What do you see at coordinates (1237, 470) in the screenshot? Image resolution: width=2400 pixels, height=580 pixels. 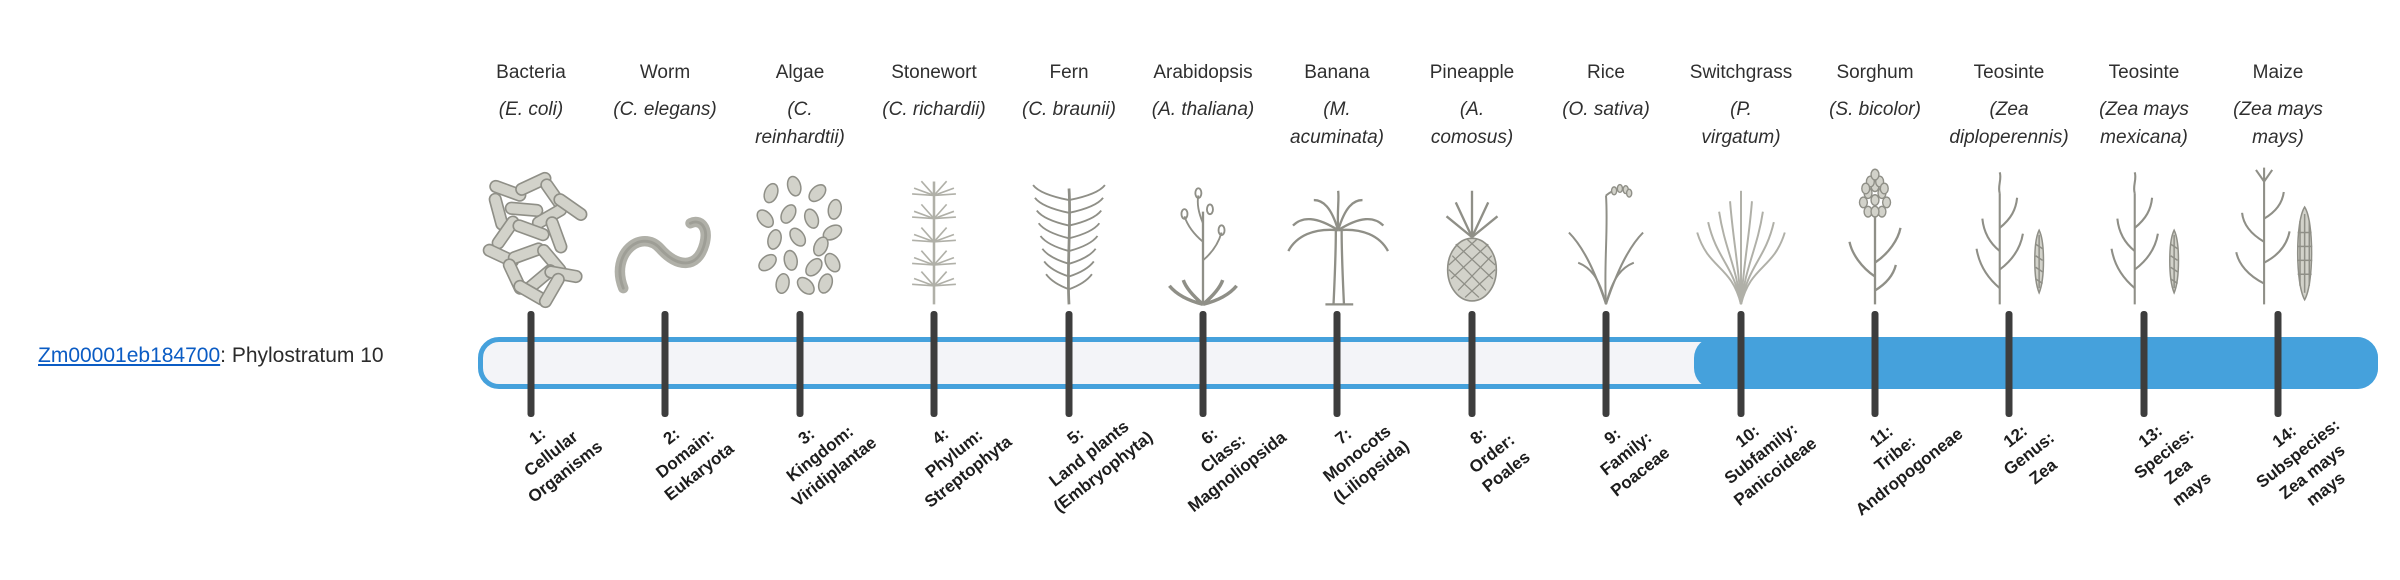 I see `stratum-axis-label: 6: Class: Magnoliopsida` at bounding box center [1237, 470].